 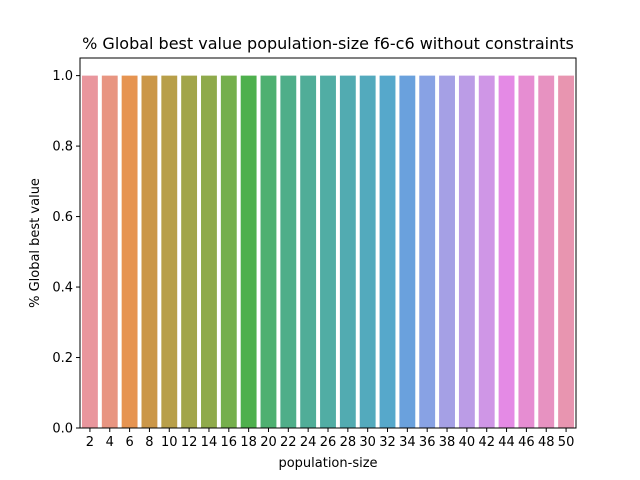 I want to click on x-tick-label: 38, so click(x=447, y=442).